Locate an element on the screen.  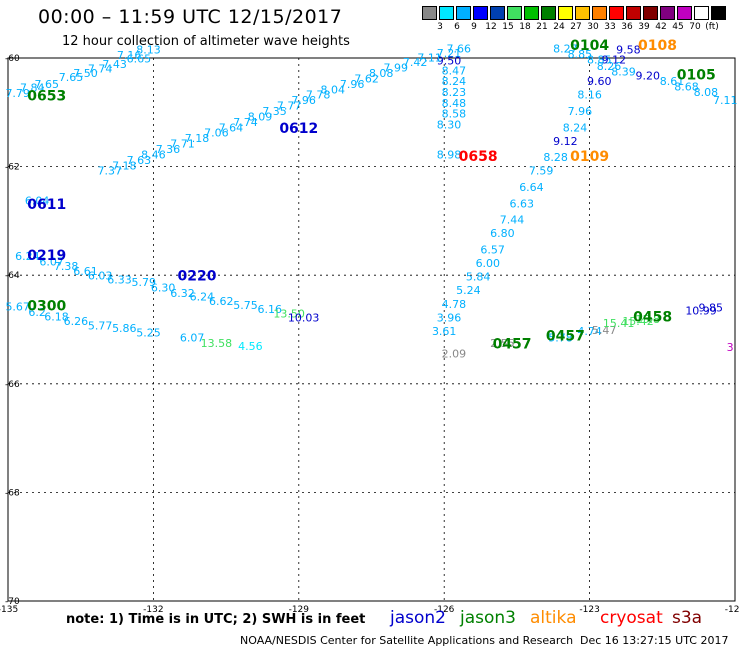
wave-height-value: 3.61 is located at coordinates (444, 331).